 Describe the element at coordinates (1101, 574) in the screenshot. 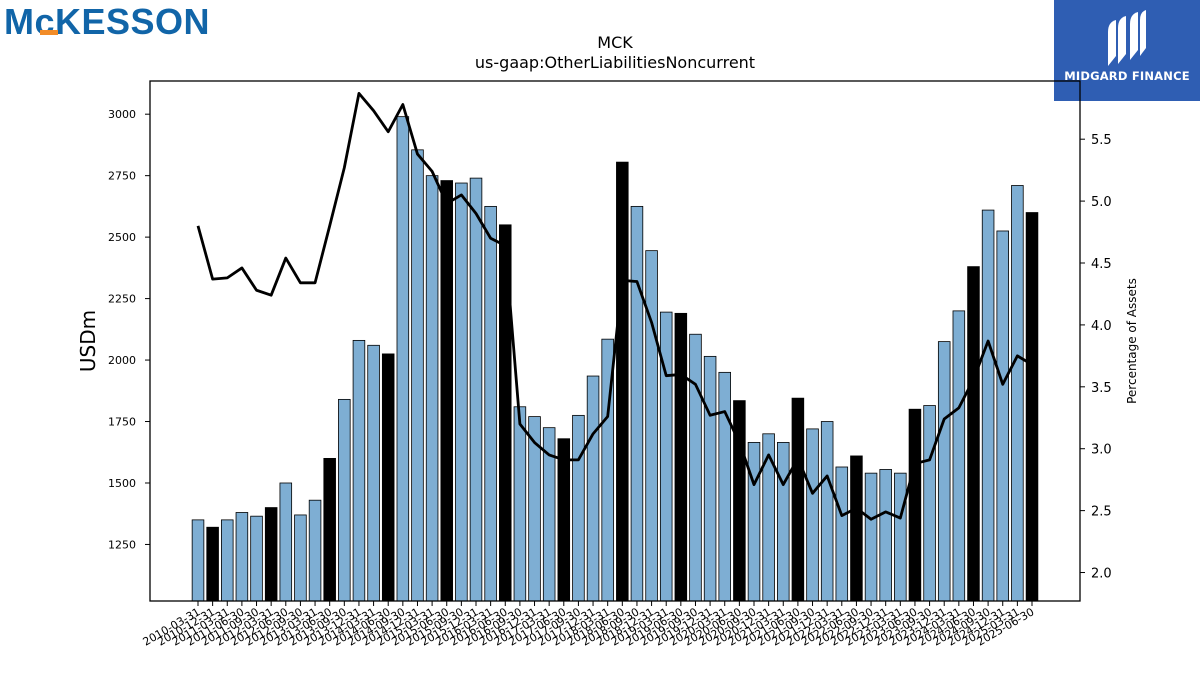

I see `y2-tick-label: 2.0` at that location.